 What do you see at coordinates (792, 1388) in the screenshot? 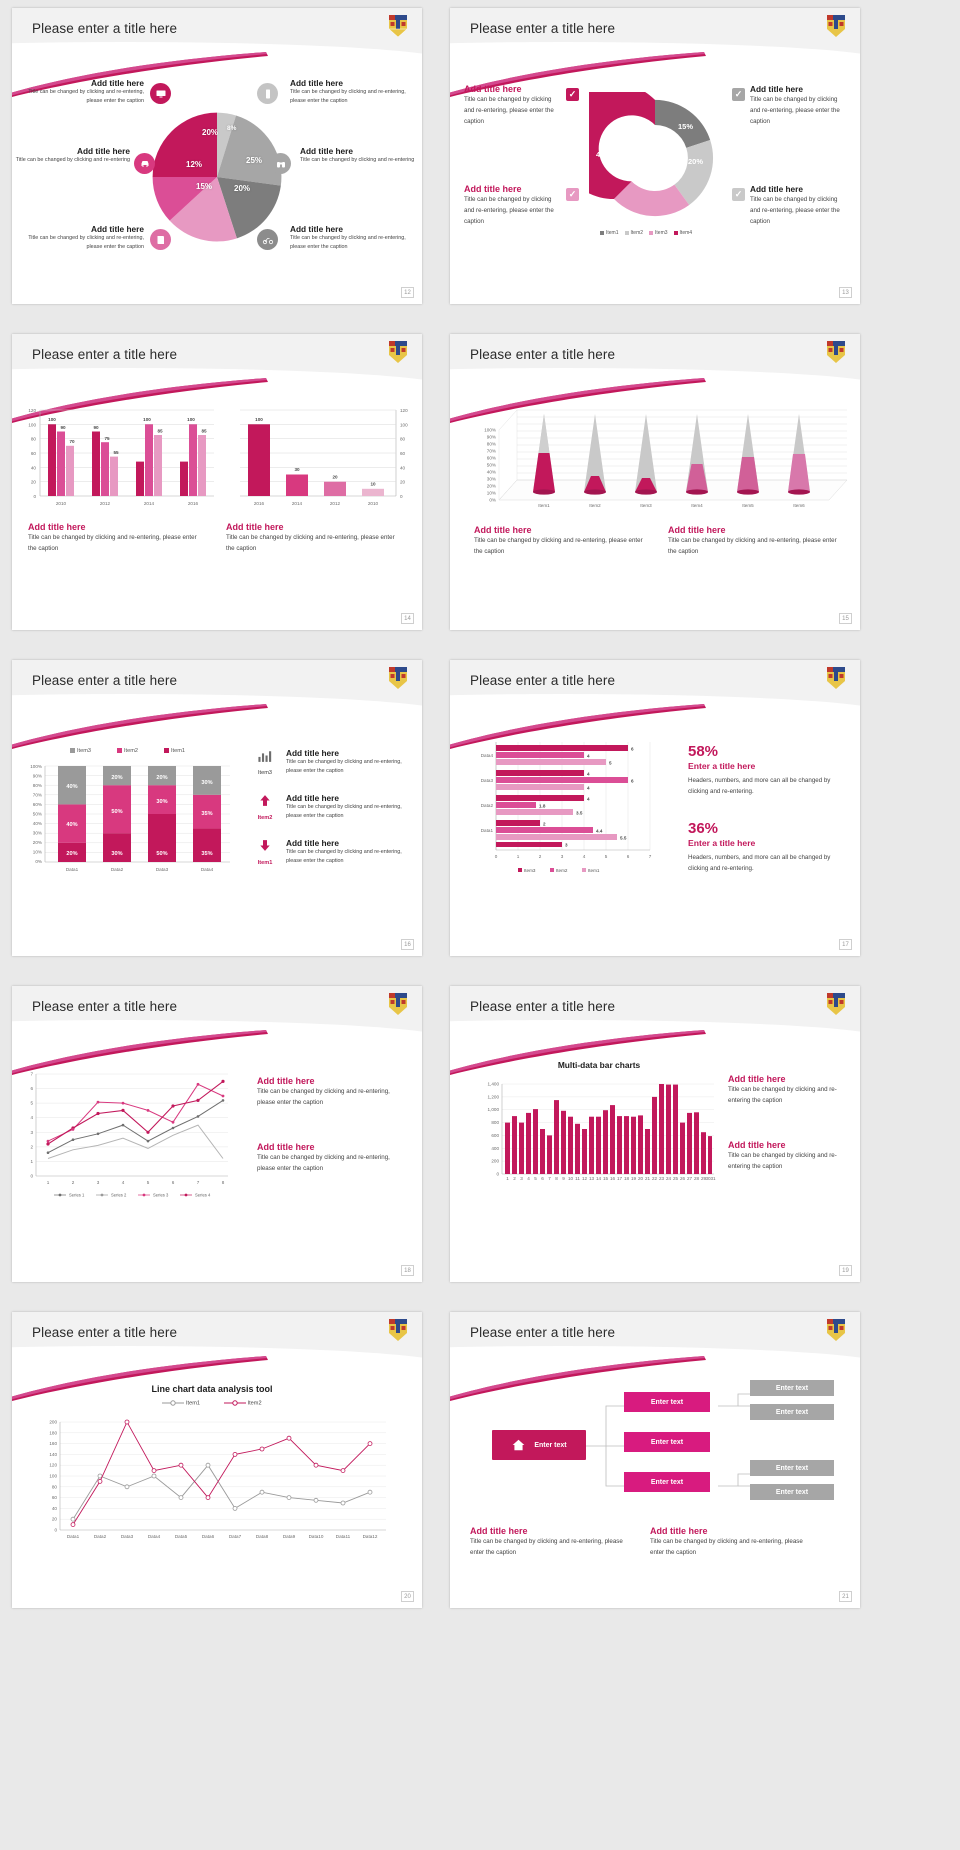
I see `flow-leaf-node-0: Enter text` at bounding box center [792, 1388].